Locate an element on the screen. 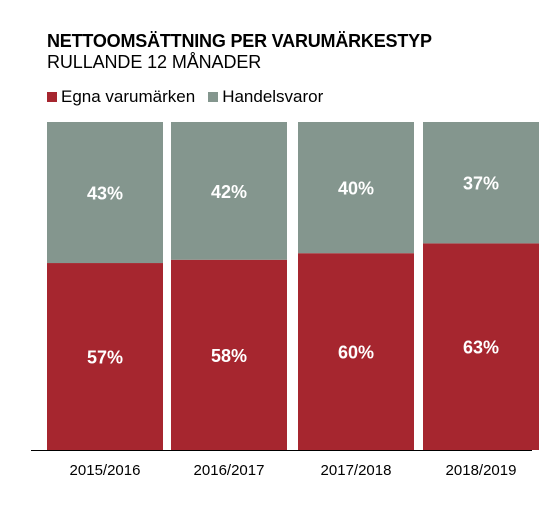 This screenshot has height=519, width=554. data-label-handelsvaror-2017-2018: 40% is located at coordinates (356, 189).